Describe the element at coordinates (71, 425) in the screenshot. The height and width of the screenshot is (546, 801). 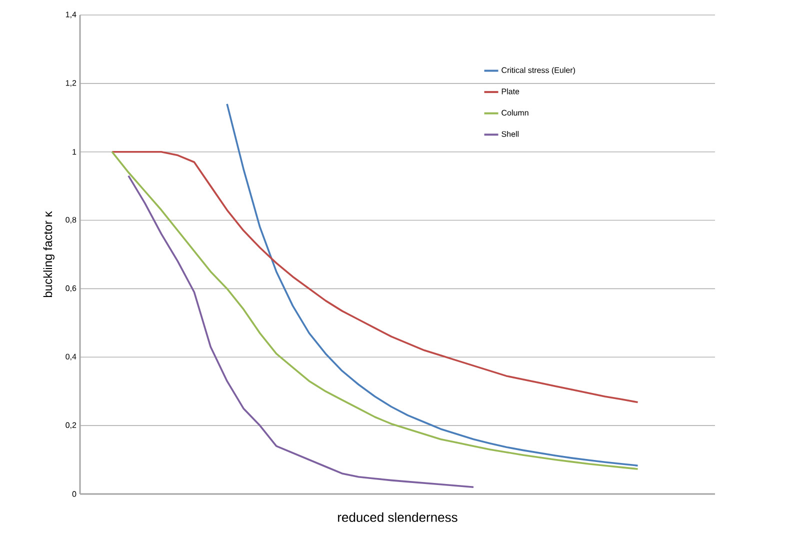
I see `y-tick-label: 0,2` at that location.